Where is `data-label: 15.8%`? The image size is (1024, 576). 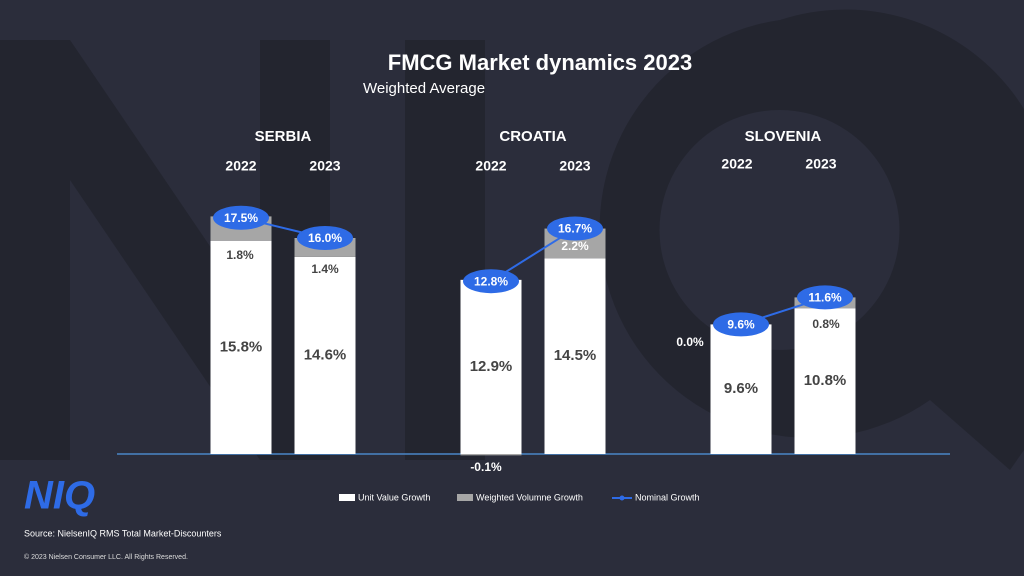 data-label: 15.8% is located at coordinates (241, 346).